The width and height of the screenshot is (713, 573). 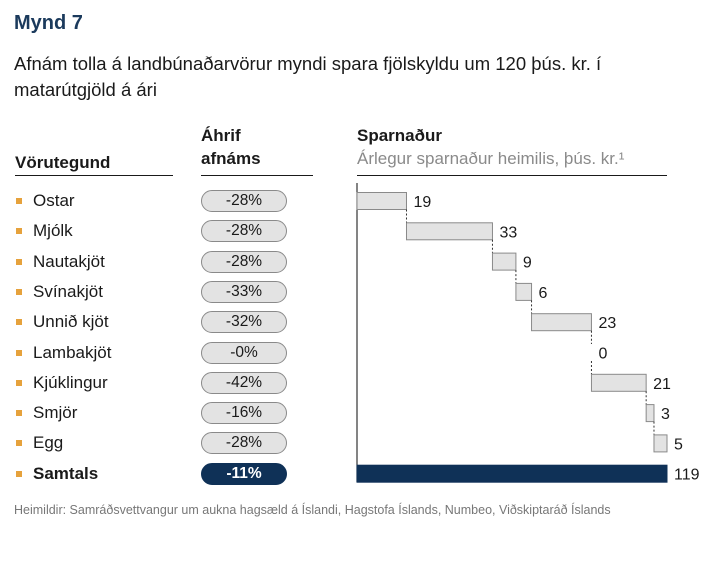 What do you see at coordinates (69, 261) in the screenshot?
I see `product-label: Nautakjöt` at bounding box center [69, 261].